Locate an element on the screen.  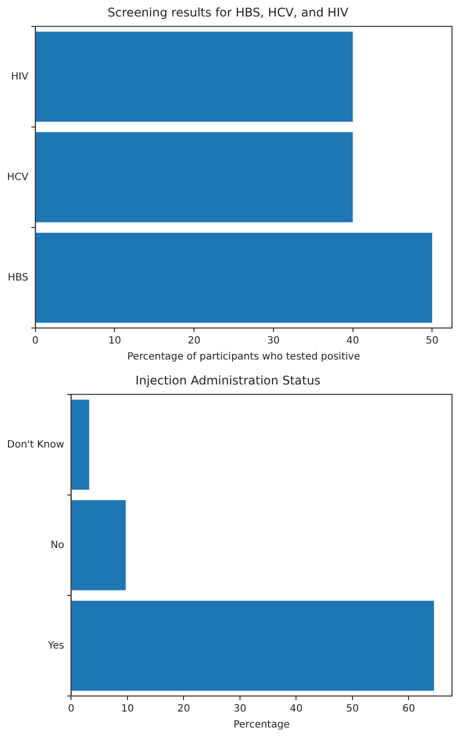
y-tick-label: Don't Know is located at coordinates (35, 444).